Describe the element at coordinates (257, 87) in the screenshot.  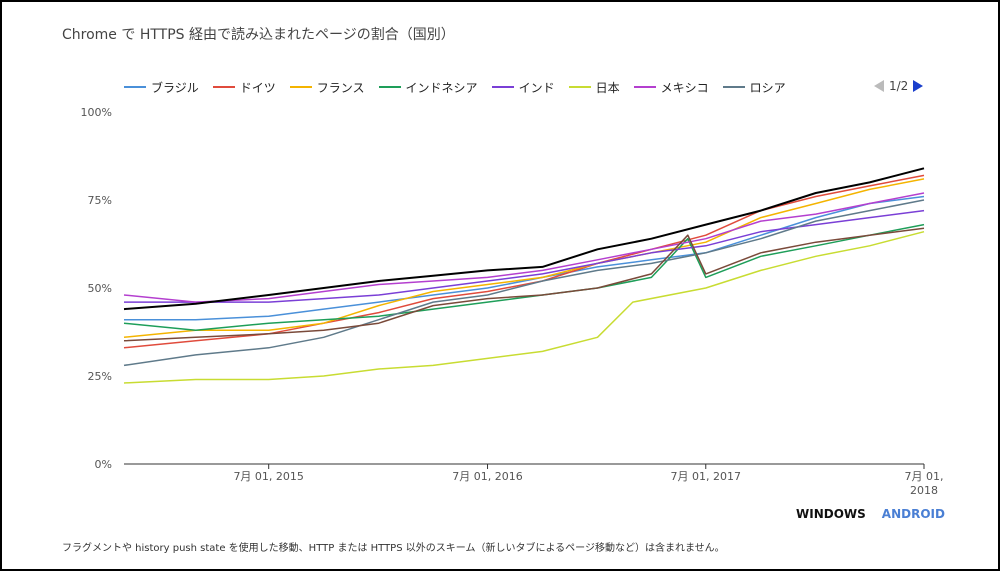
I see `legend-label: ドイツ` at that location.